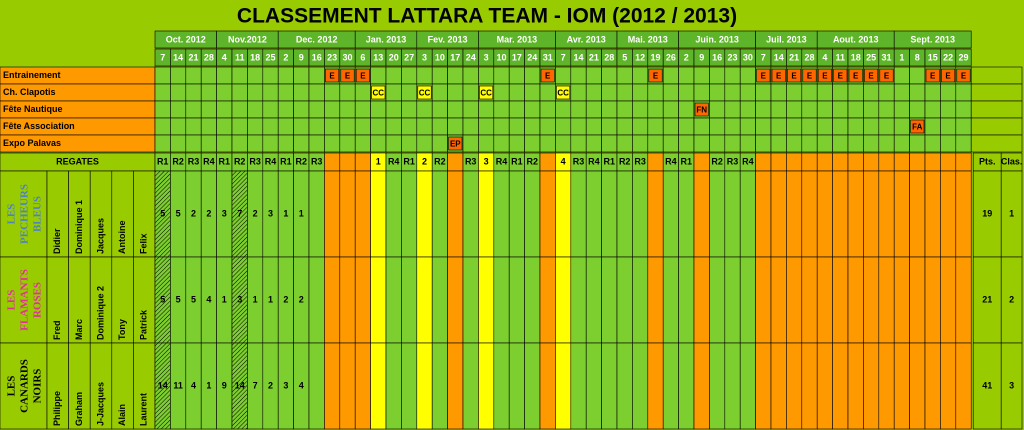  I want to click on month-header, so click(932, 39).